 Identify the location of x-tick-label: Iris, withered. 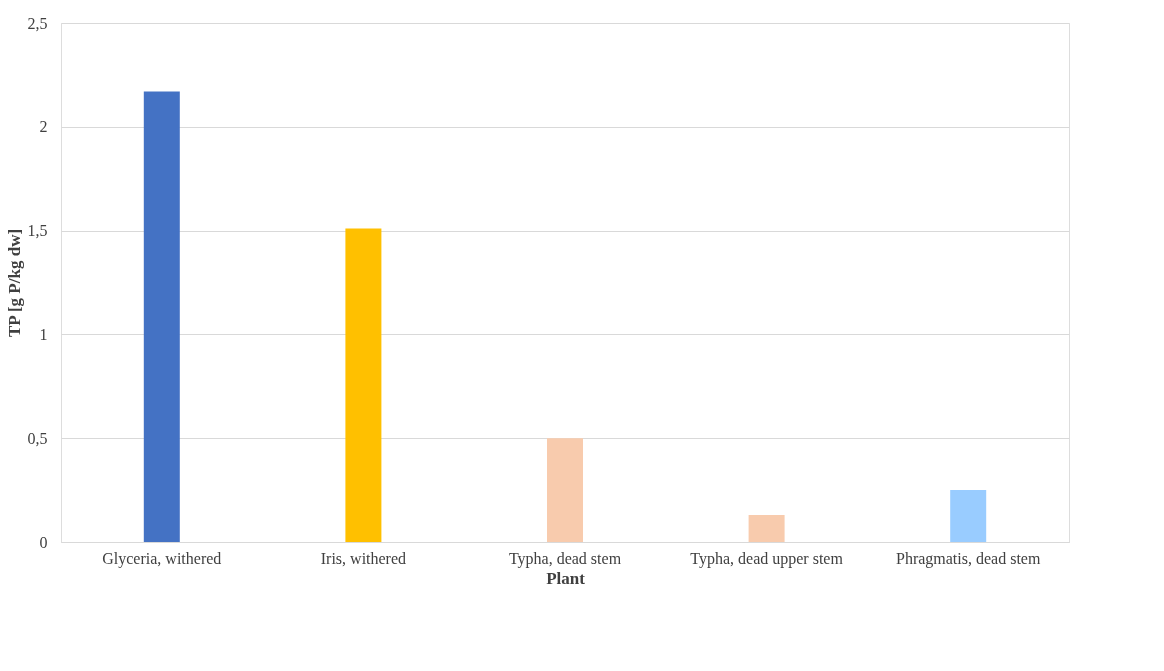
(363, 558).